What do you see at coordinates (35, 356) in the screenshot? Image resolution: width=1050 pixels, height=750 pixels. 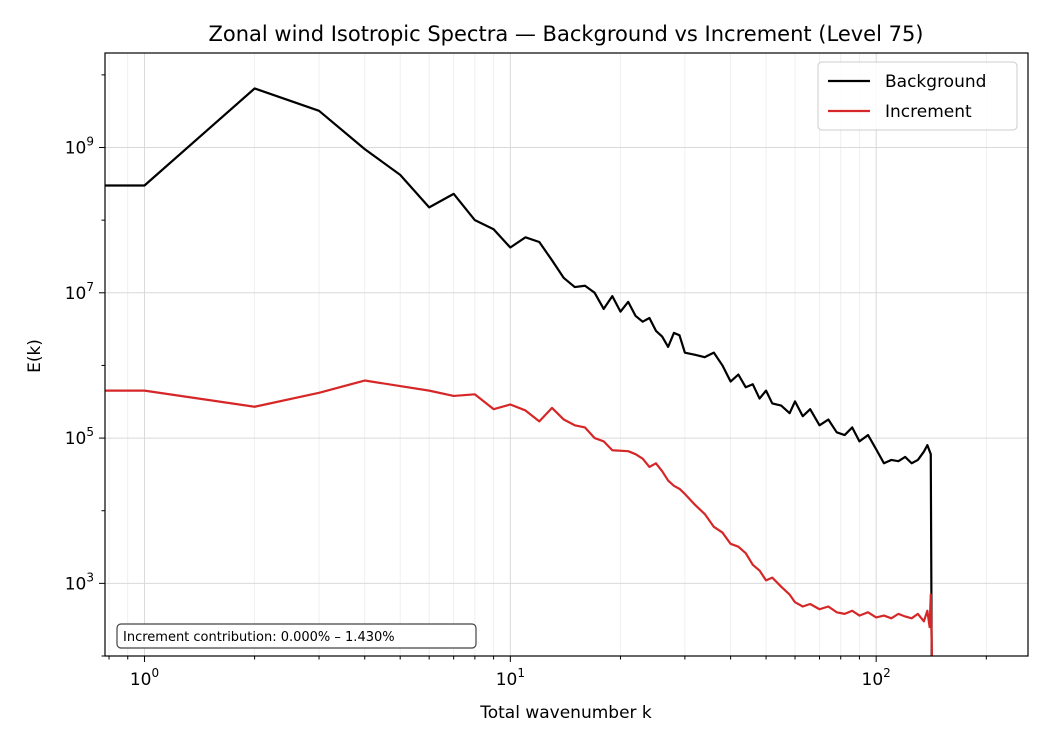 I see `y-axis-label: E(k)` at bounding box center [35, 356].